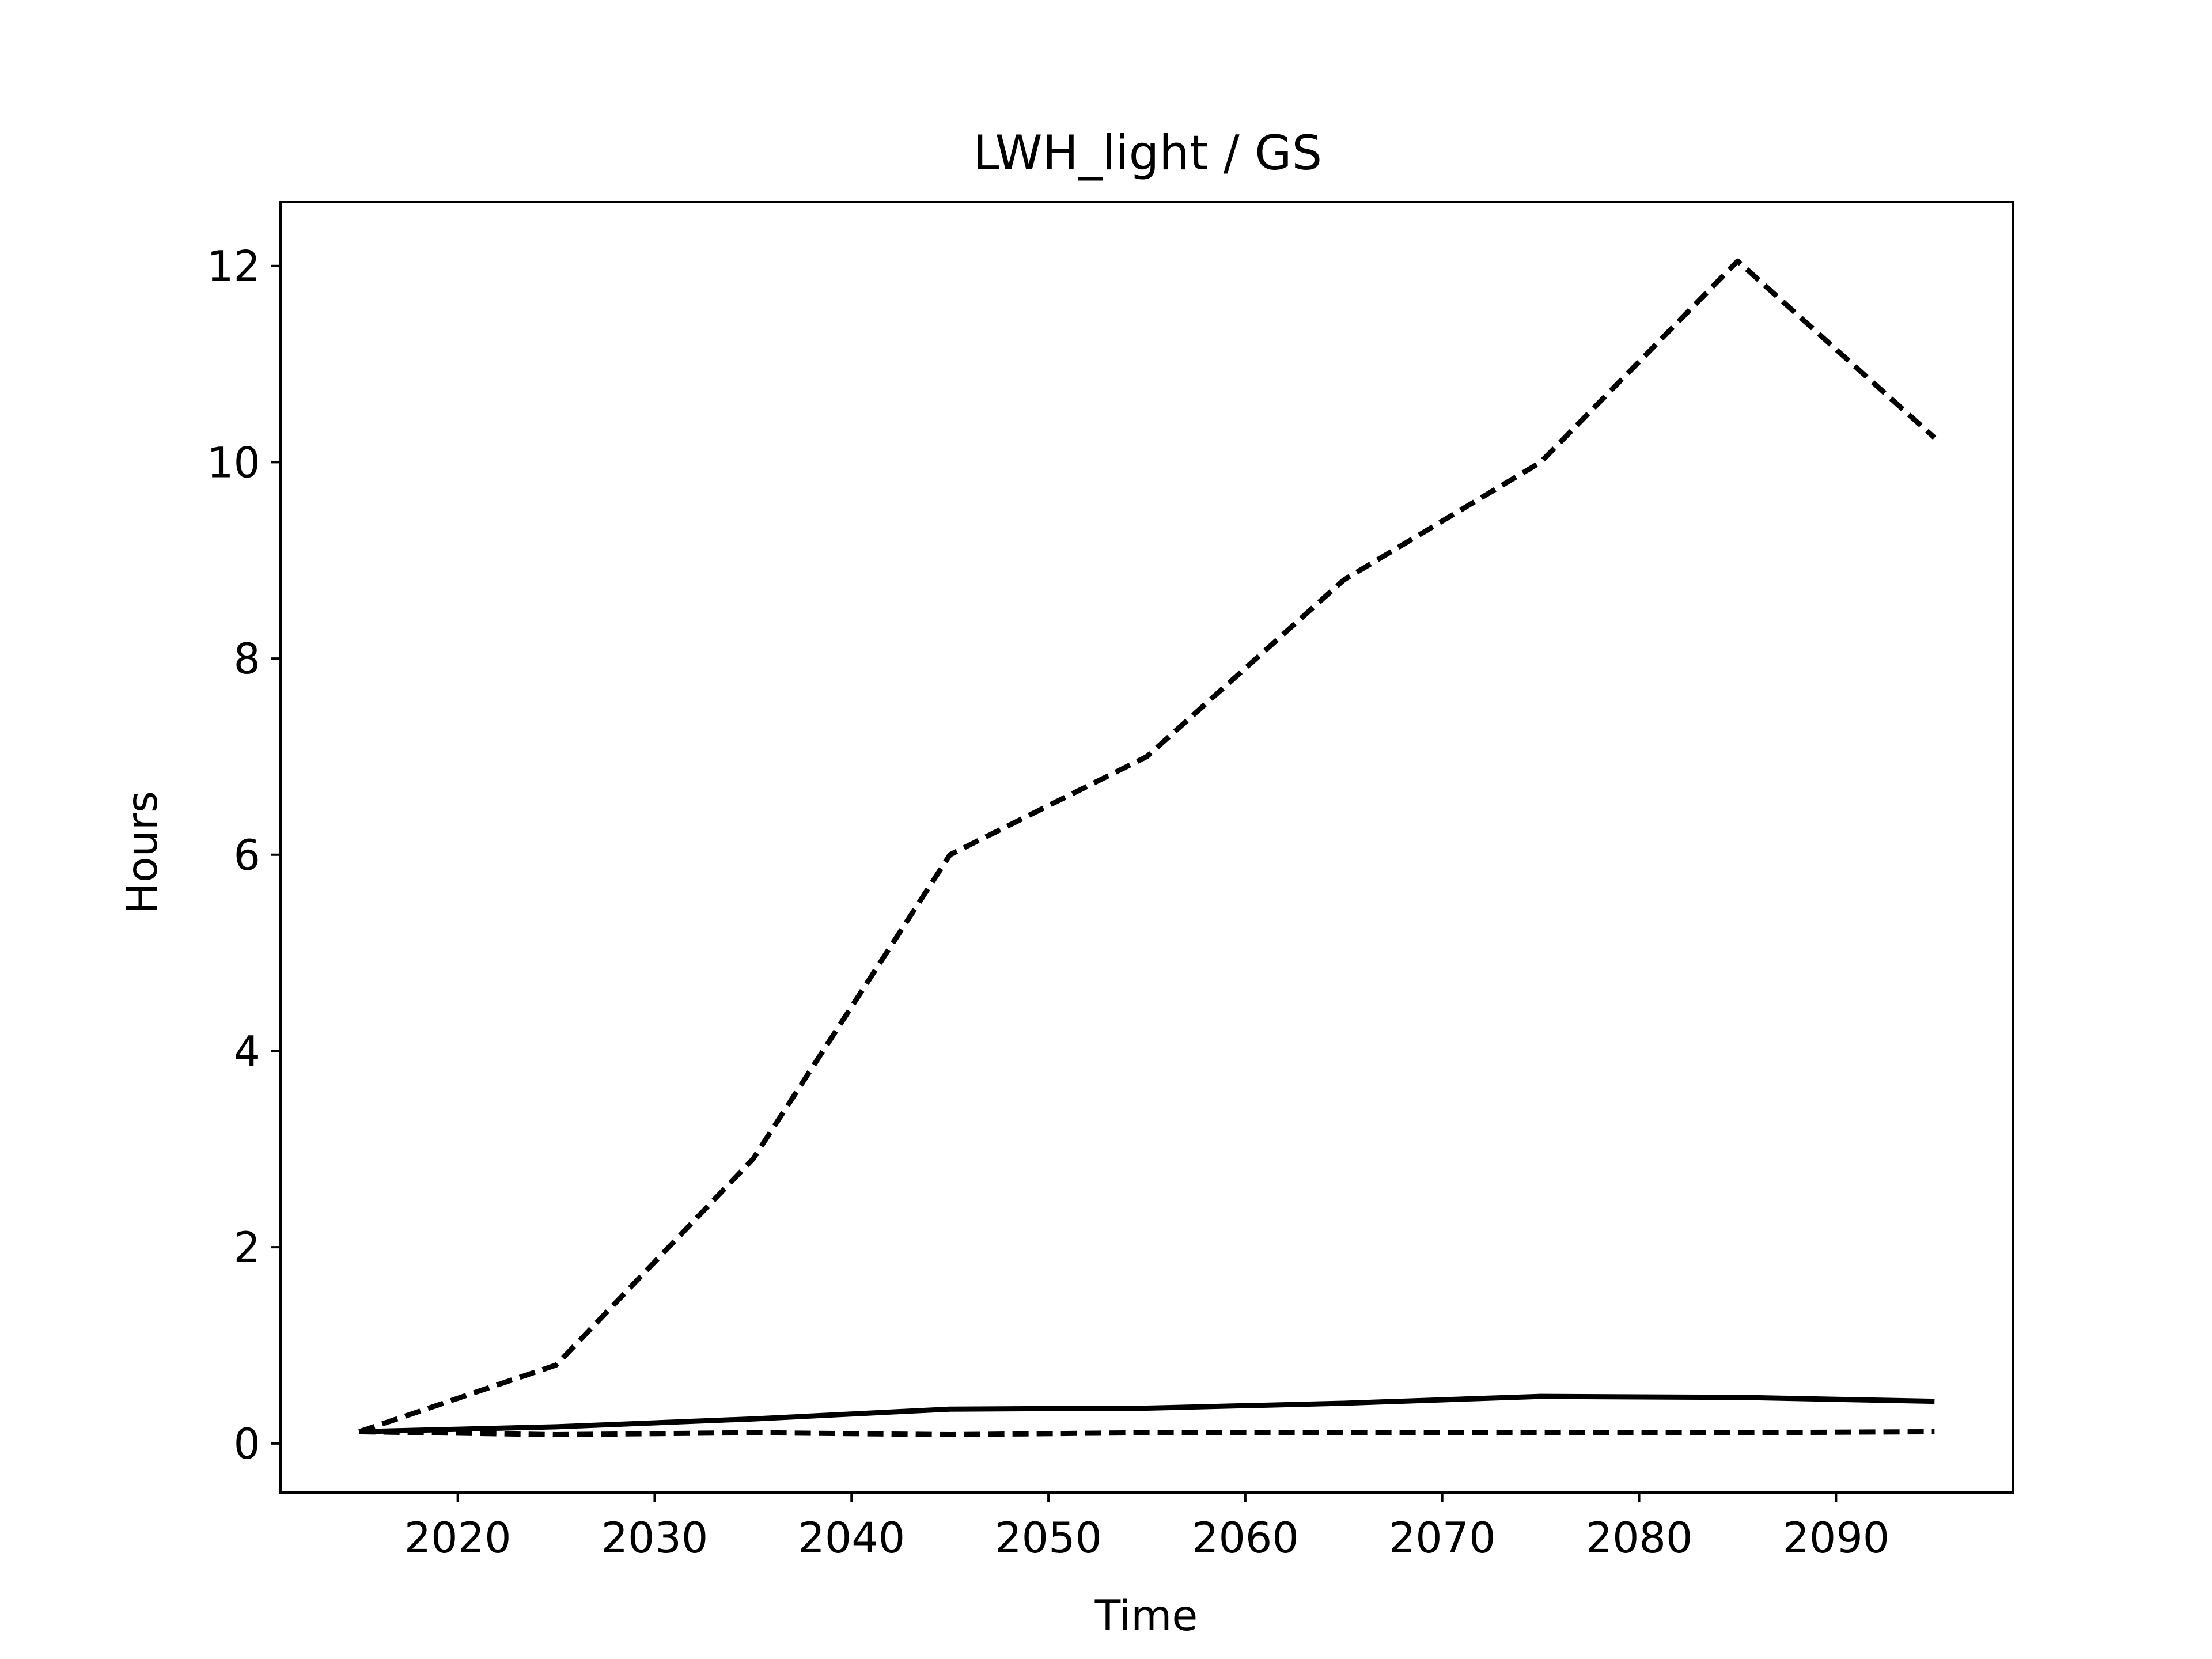  Describe the element at coordinates (1048, 1538) in the screenshot. I see `x-tick-label-2050: 2050` at that location.